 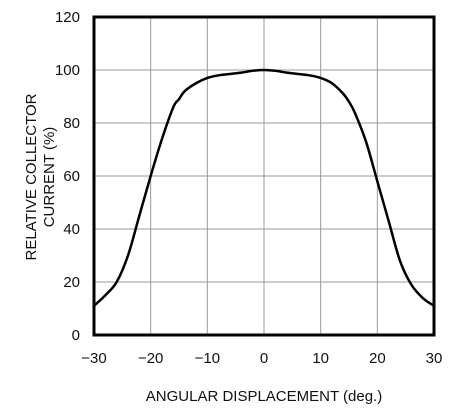 I want to click on x-tick-label: 30, so click(x=434, y=358).